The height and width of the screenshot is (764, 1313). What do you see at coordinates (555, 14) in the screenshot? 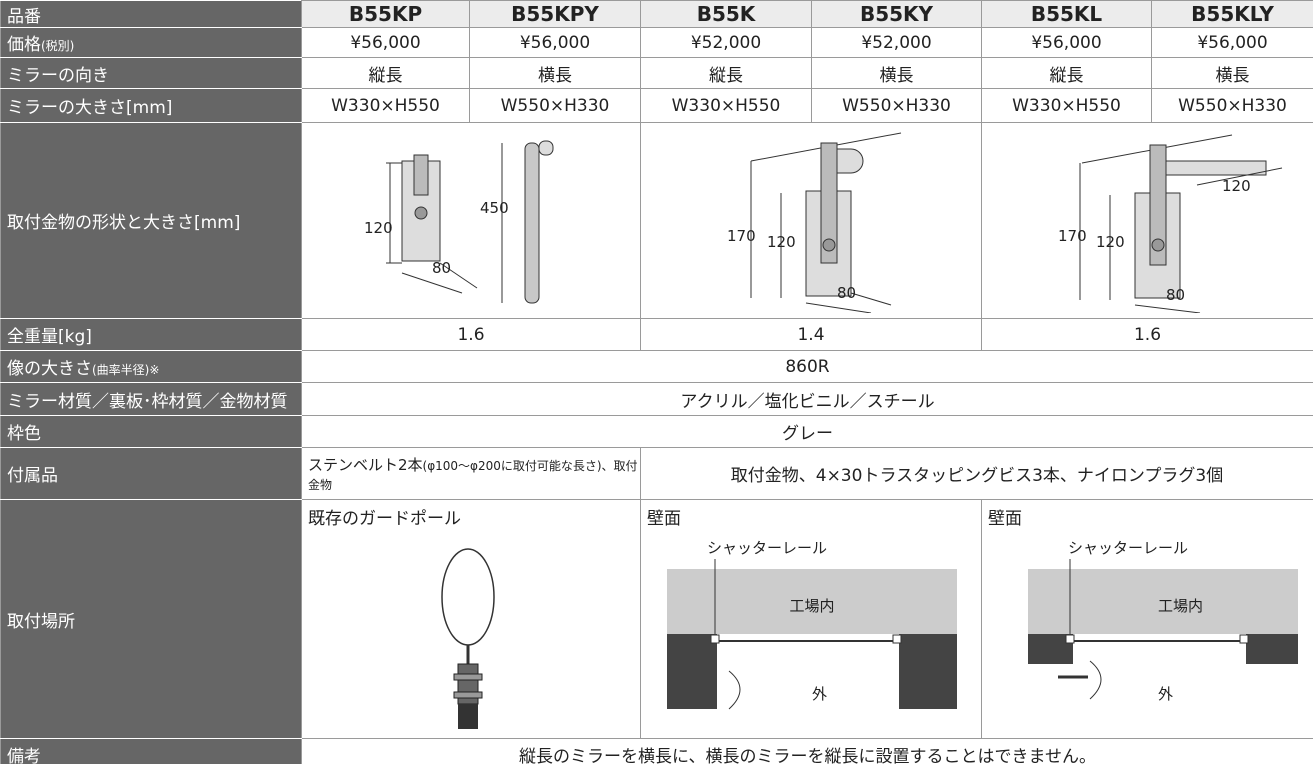
I see `model-header: B55KPY` at bounding box center [555, 14].